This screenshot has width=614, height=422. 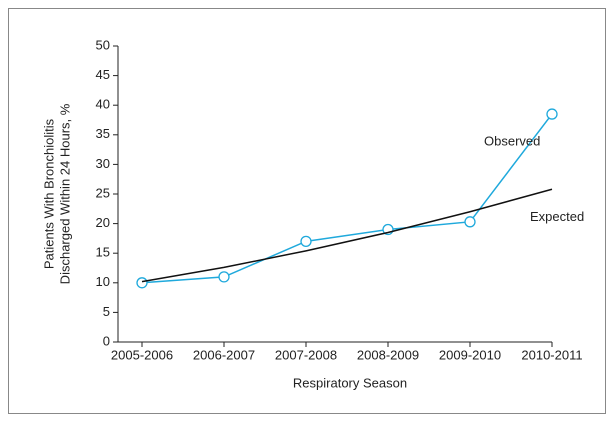 I want to click on x-tick-label: 2009-2010, so click(x=470, y=354).